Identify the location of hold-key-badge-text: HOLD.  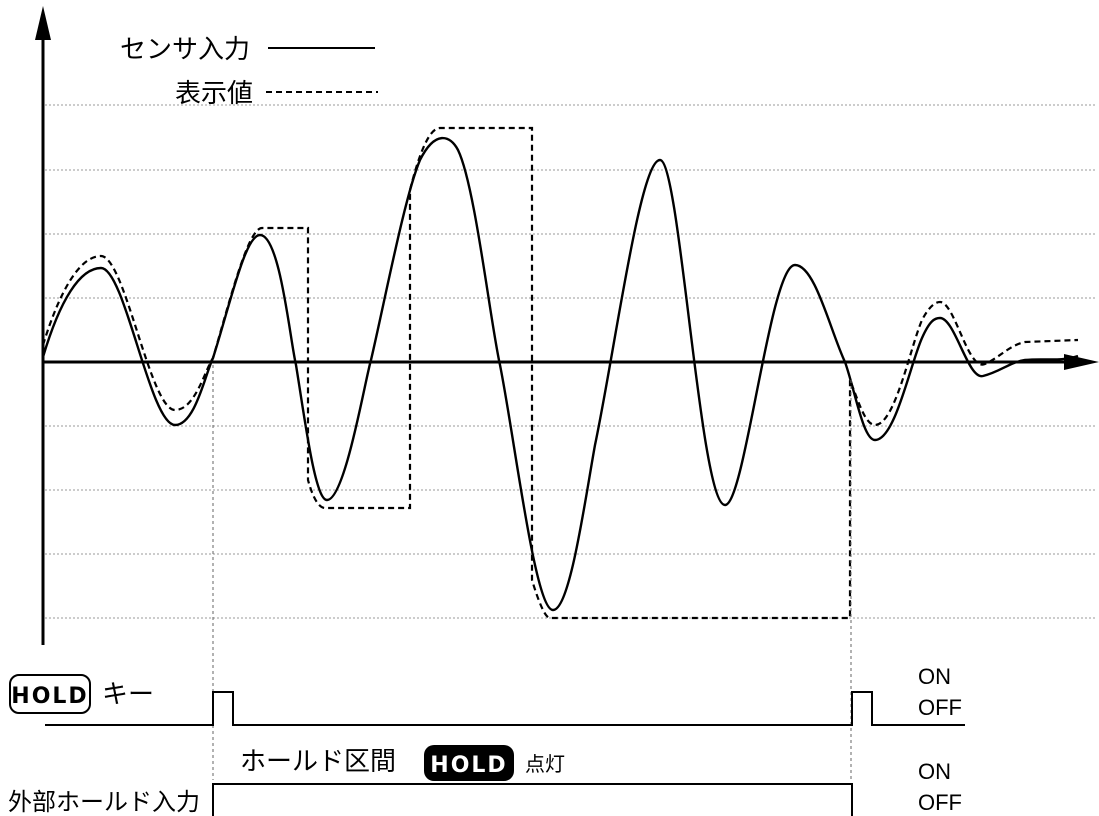
(49, 696).